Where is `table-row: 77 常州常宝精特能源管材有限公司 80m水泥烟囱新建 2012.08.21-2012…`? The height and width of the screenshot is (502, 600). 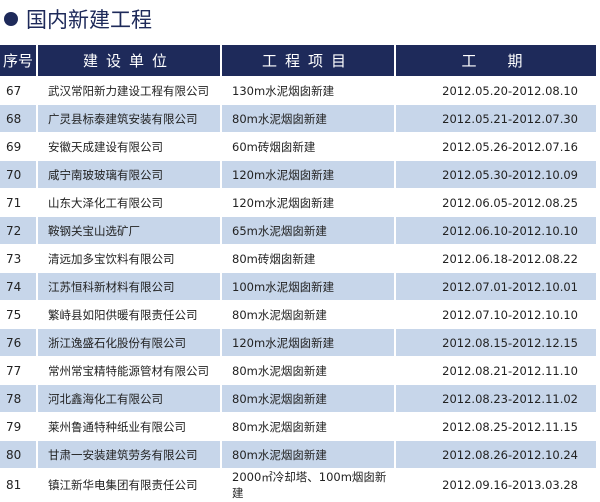
table-row: 77 常州常宝精特能源管材有限公司 80m水泥烟囱新建 2012.08.21-2012… is located at coordinates (298, 370).